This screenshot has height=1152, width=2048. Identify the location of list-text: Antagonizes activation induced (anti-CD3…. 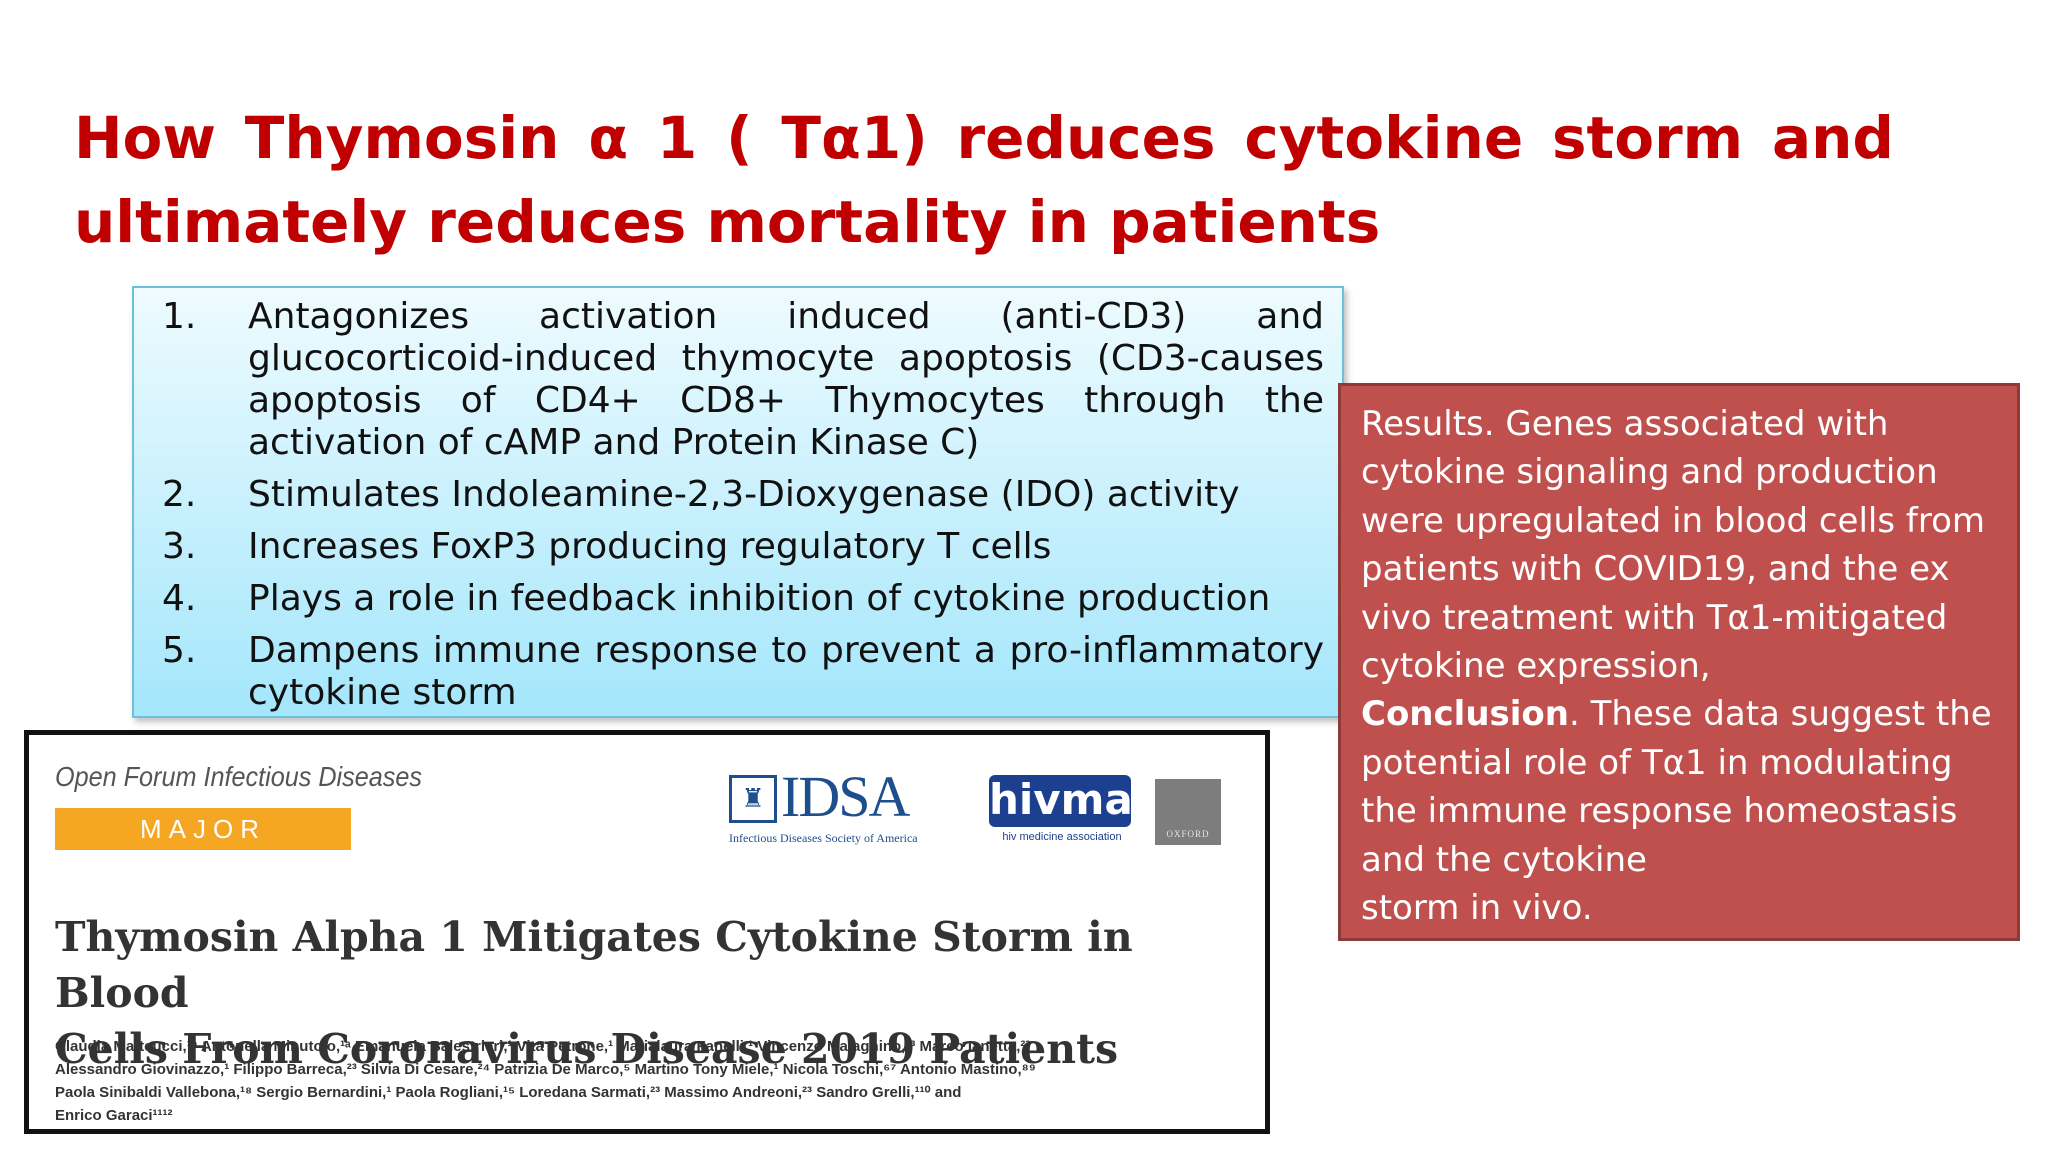
(786, 379).